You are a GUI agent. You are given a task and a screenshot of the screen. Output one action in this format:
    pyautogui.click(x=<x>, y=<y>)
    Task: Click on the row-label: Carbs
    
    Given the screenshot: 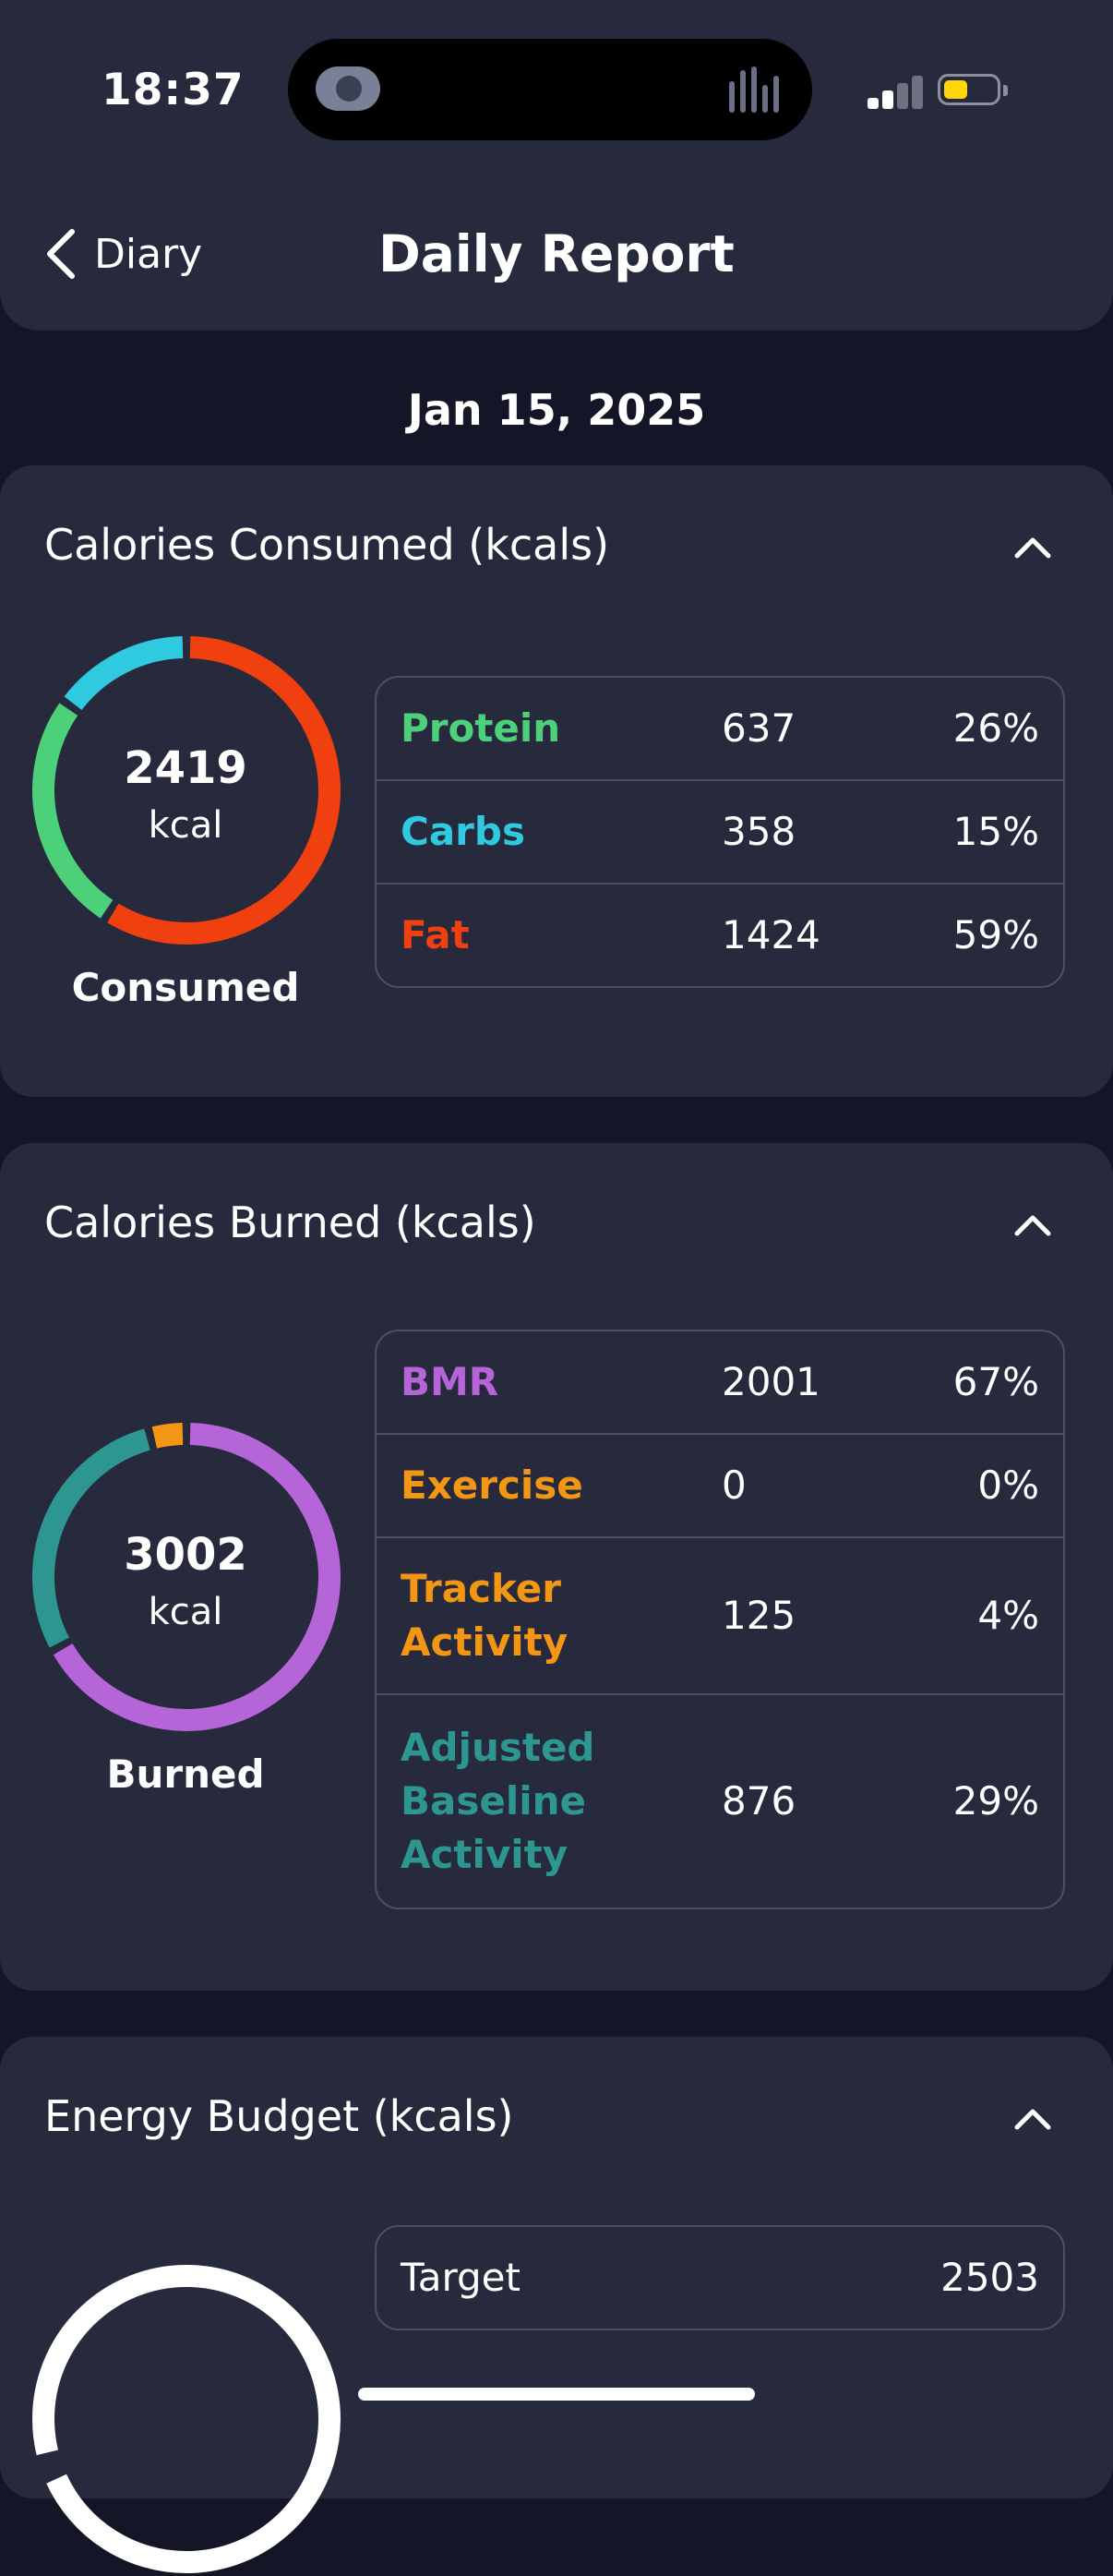 What is the action you would take?
    pyautogui.click(x=463, y=831)
    